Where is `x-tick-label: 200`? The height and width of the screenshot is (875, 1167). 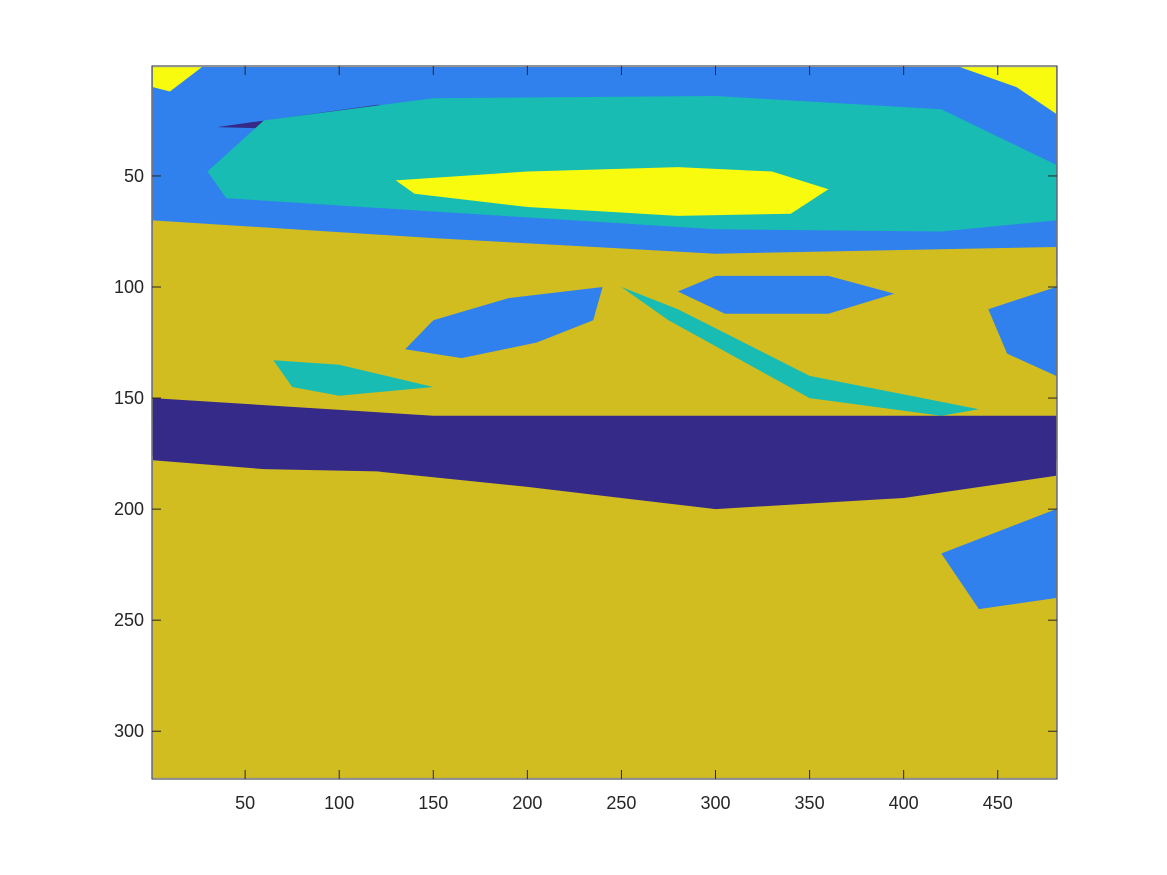 x-tick-label: 200 is located at coordinates (527, 803).